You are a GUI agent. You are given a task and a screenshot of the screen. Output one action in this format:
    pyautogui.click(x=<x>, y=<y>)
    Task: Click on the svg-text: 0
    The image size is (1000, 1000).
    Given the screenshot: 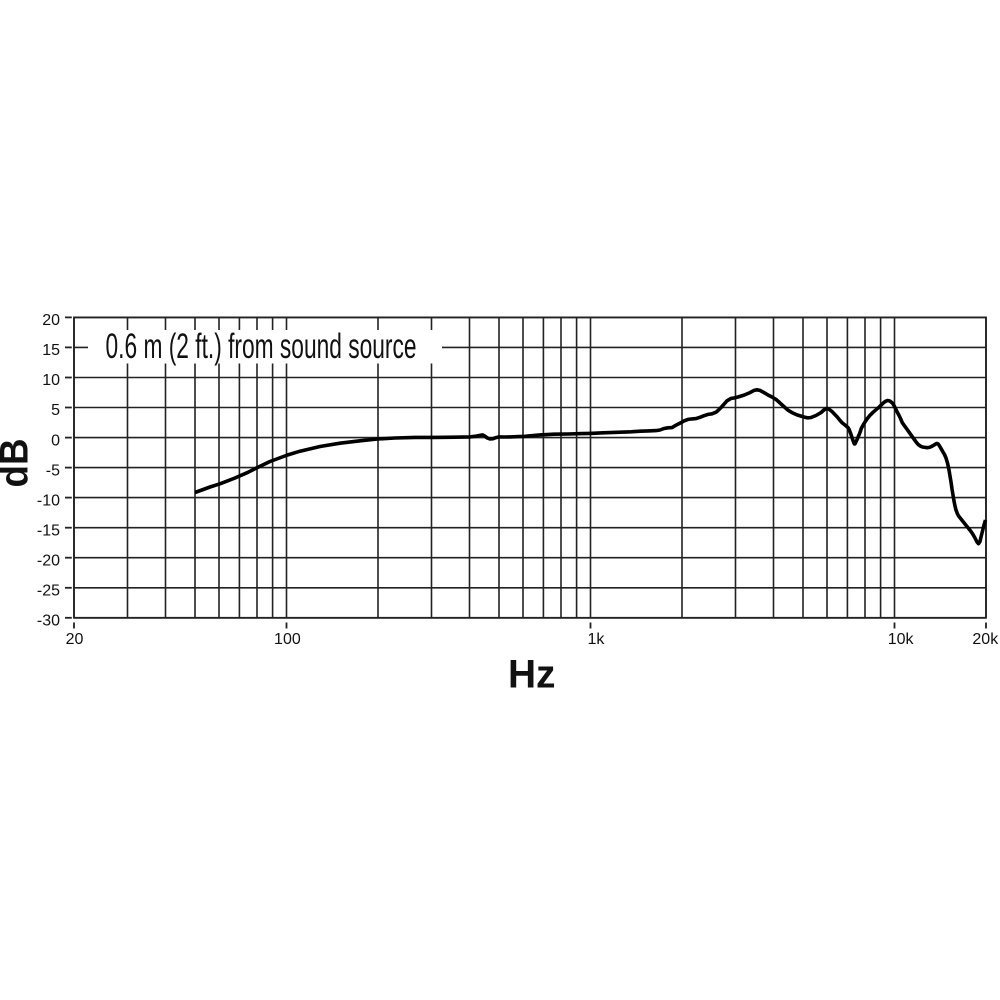 What is the action you would take?
    pyautogui.click(x=55, y=440)
    